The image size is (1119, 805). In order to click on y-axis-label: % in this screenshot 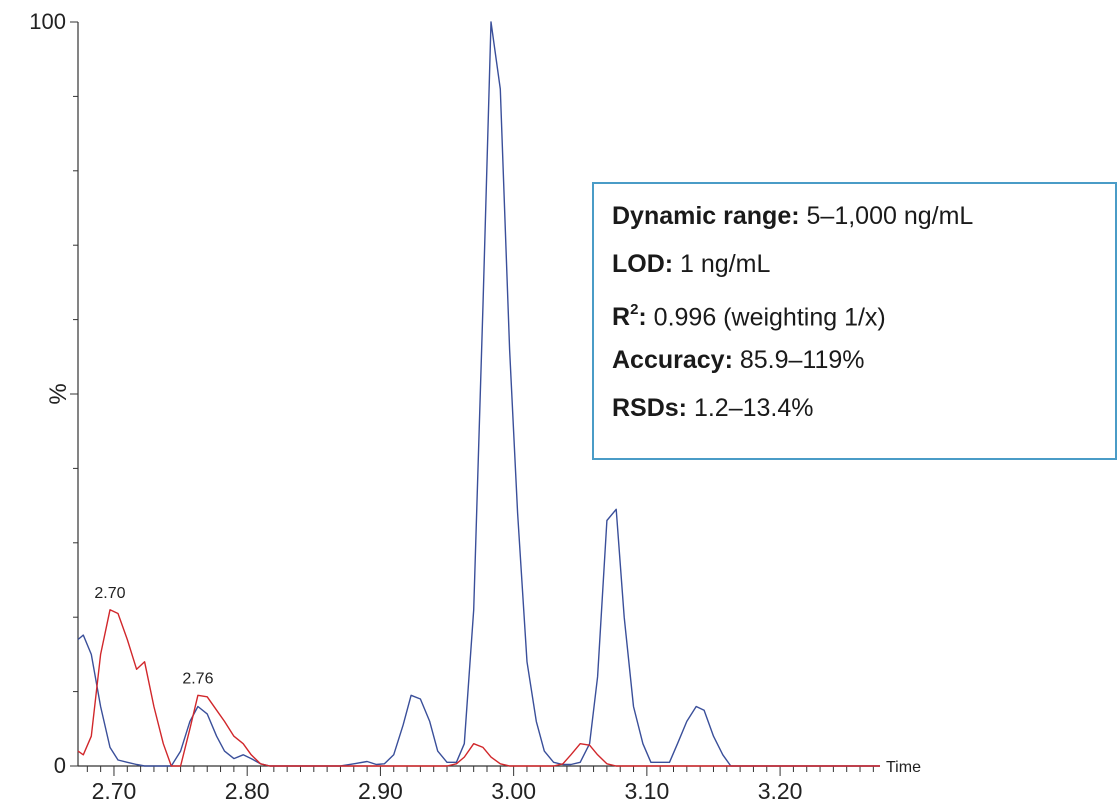, I will do `click(58, 393)`.